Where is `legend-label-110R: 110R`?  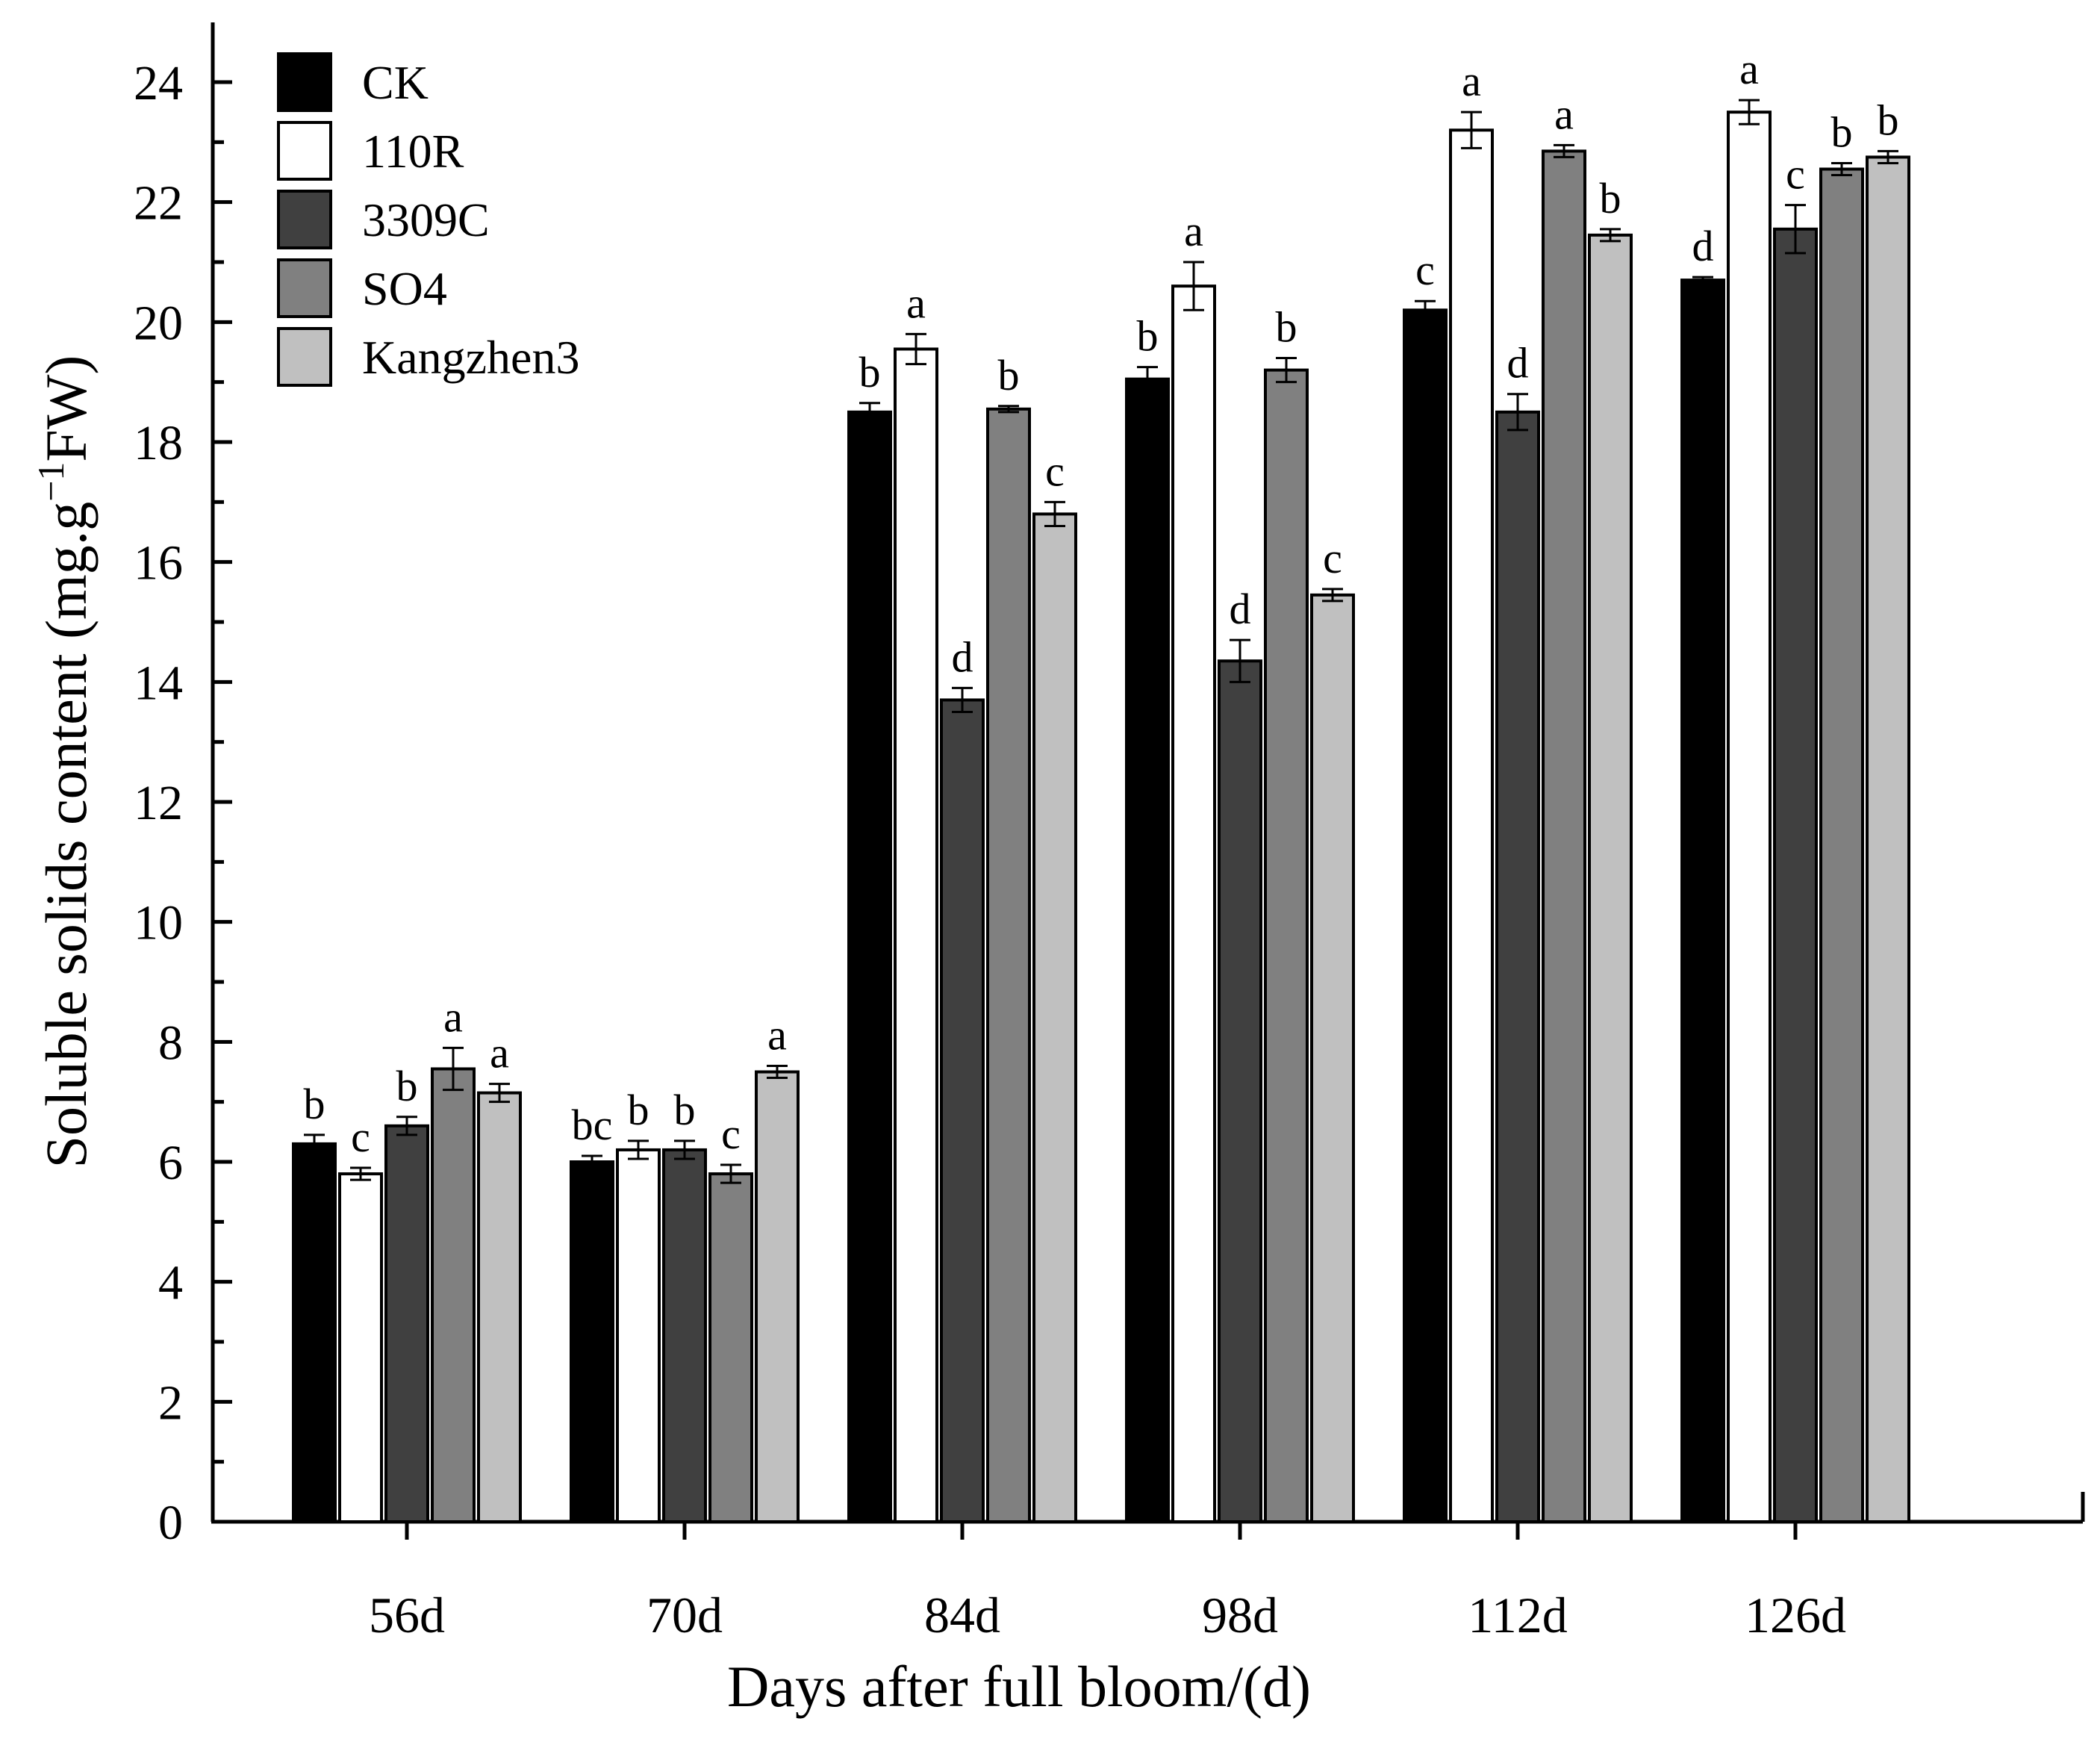
legend-label-110R: 110R is located at coordinates (413, 151).